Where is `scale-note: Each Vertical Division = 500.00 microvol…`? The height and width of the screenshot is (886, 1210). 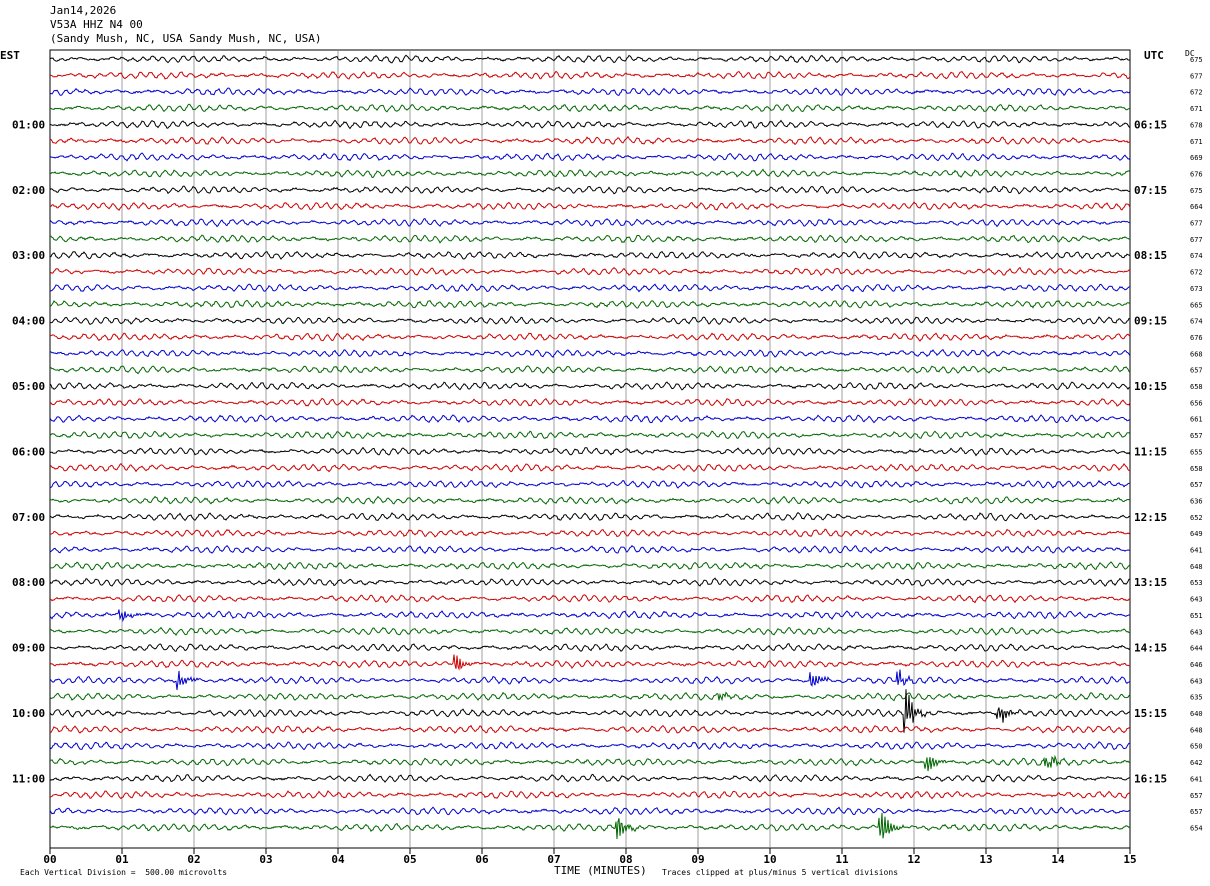
scale-note: Each Vertical Division = 500.00 microvol… is located at coordinates (124, 872).